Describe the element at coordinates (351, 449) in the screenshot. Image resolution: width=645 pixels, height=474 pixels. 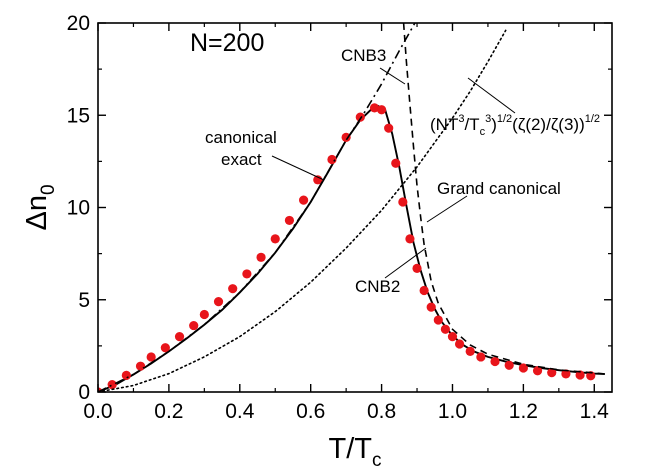
I see `x-axis-title-main: T/T` at that location.